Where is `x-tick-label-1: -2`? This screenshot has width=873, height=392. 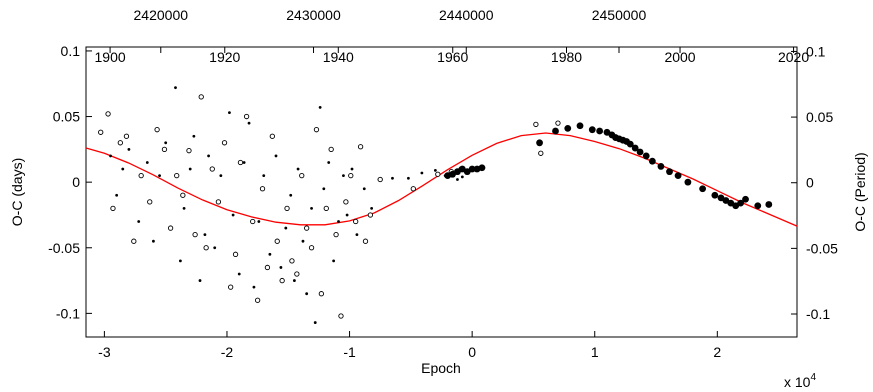 x-tick-label-1: -2 is located at coordinates (227, 352).